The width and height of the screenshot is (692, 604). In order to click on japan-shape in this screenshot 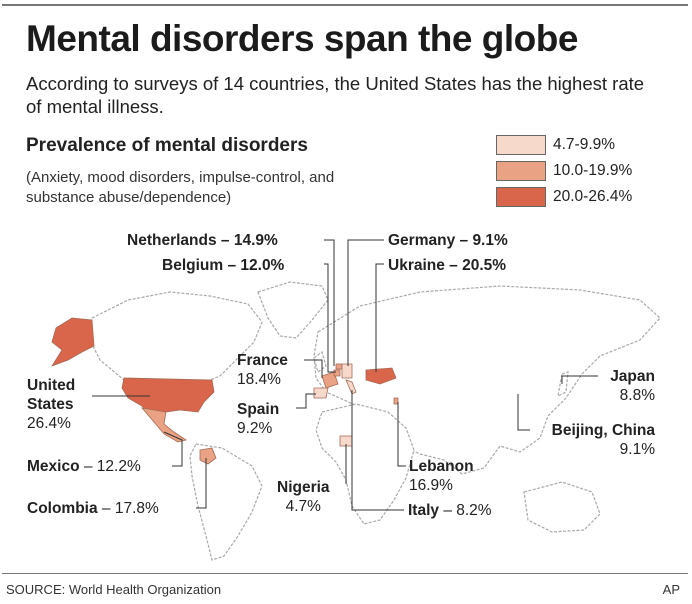, I will do `click(563, 384)`.